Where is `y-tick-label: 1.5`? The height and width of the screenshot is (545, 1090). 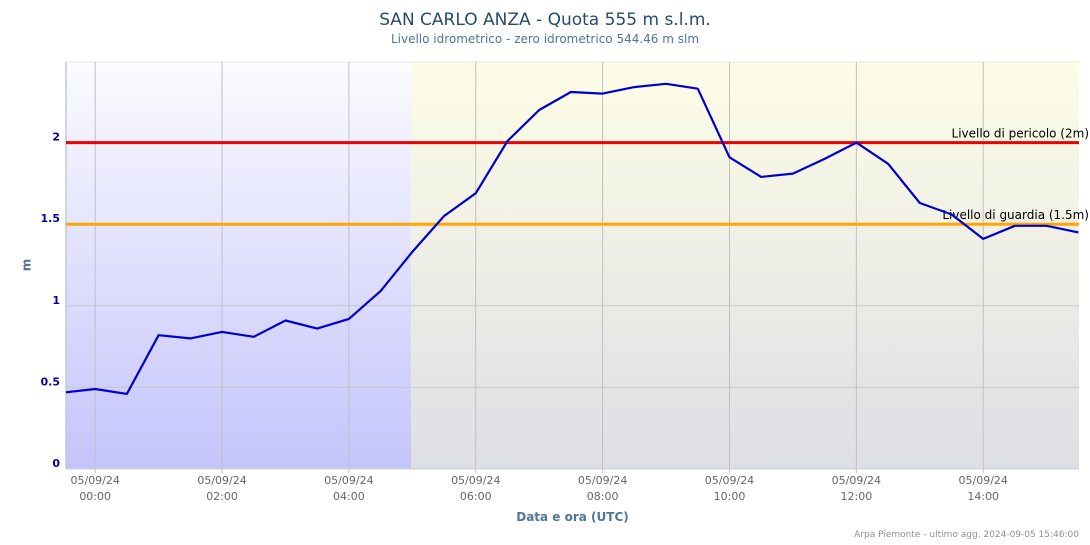
y-tick-label: 1.5 is located at coordinates (51, 218).